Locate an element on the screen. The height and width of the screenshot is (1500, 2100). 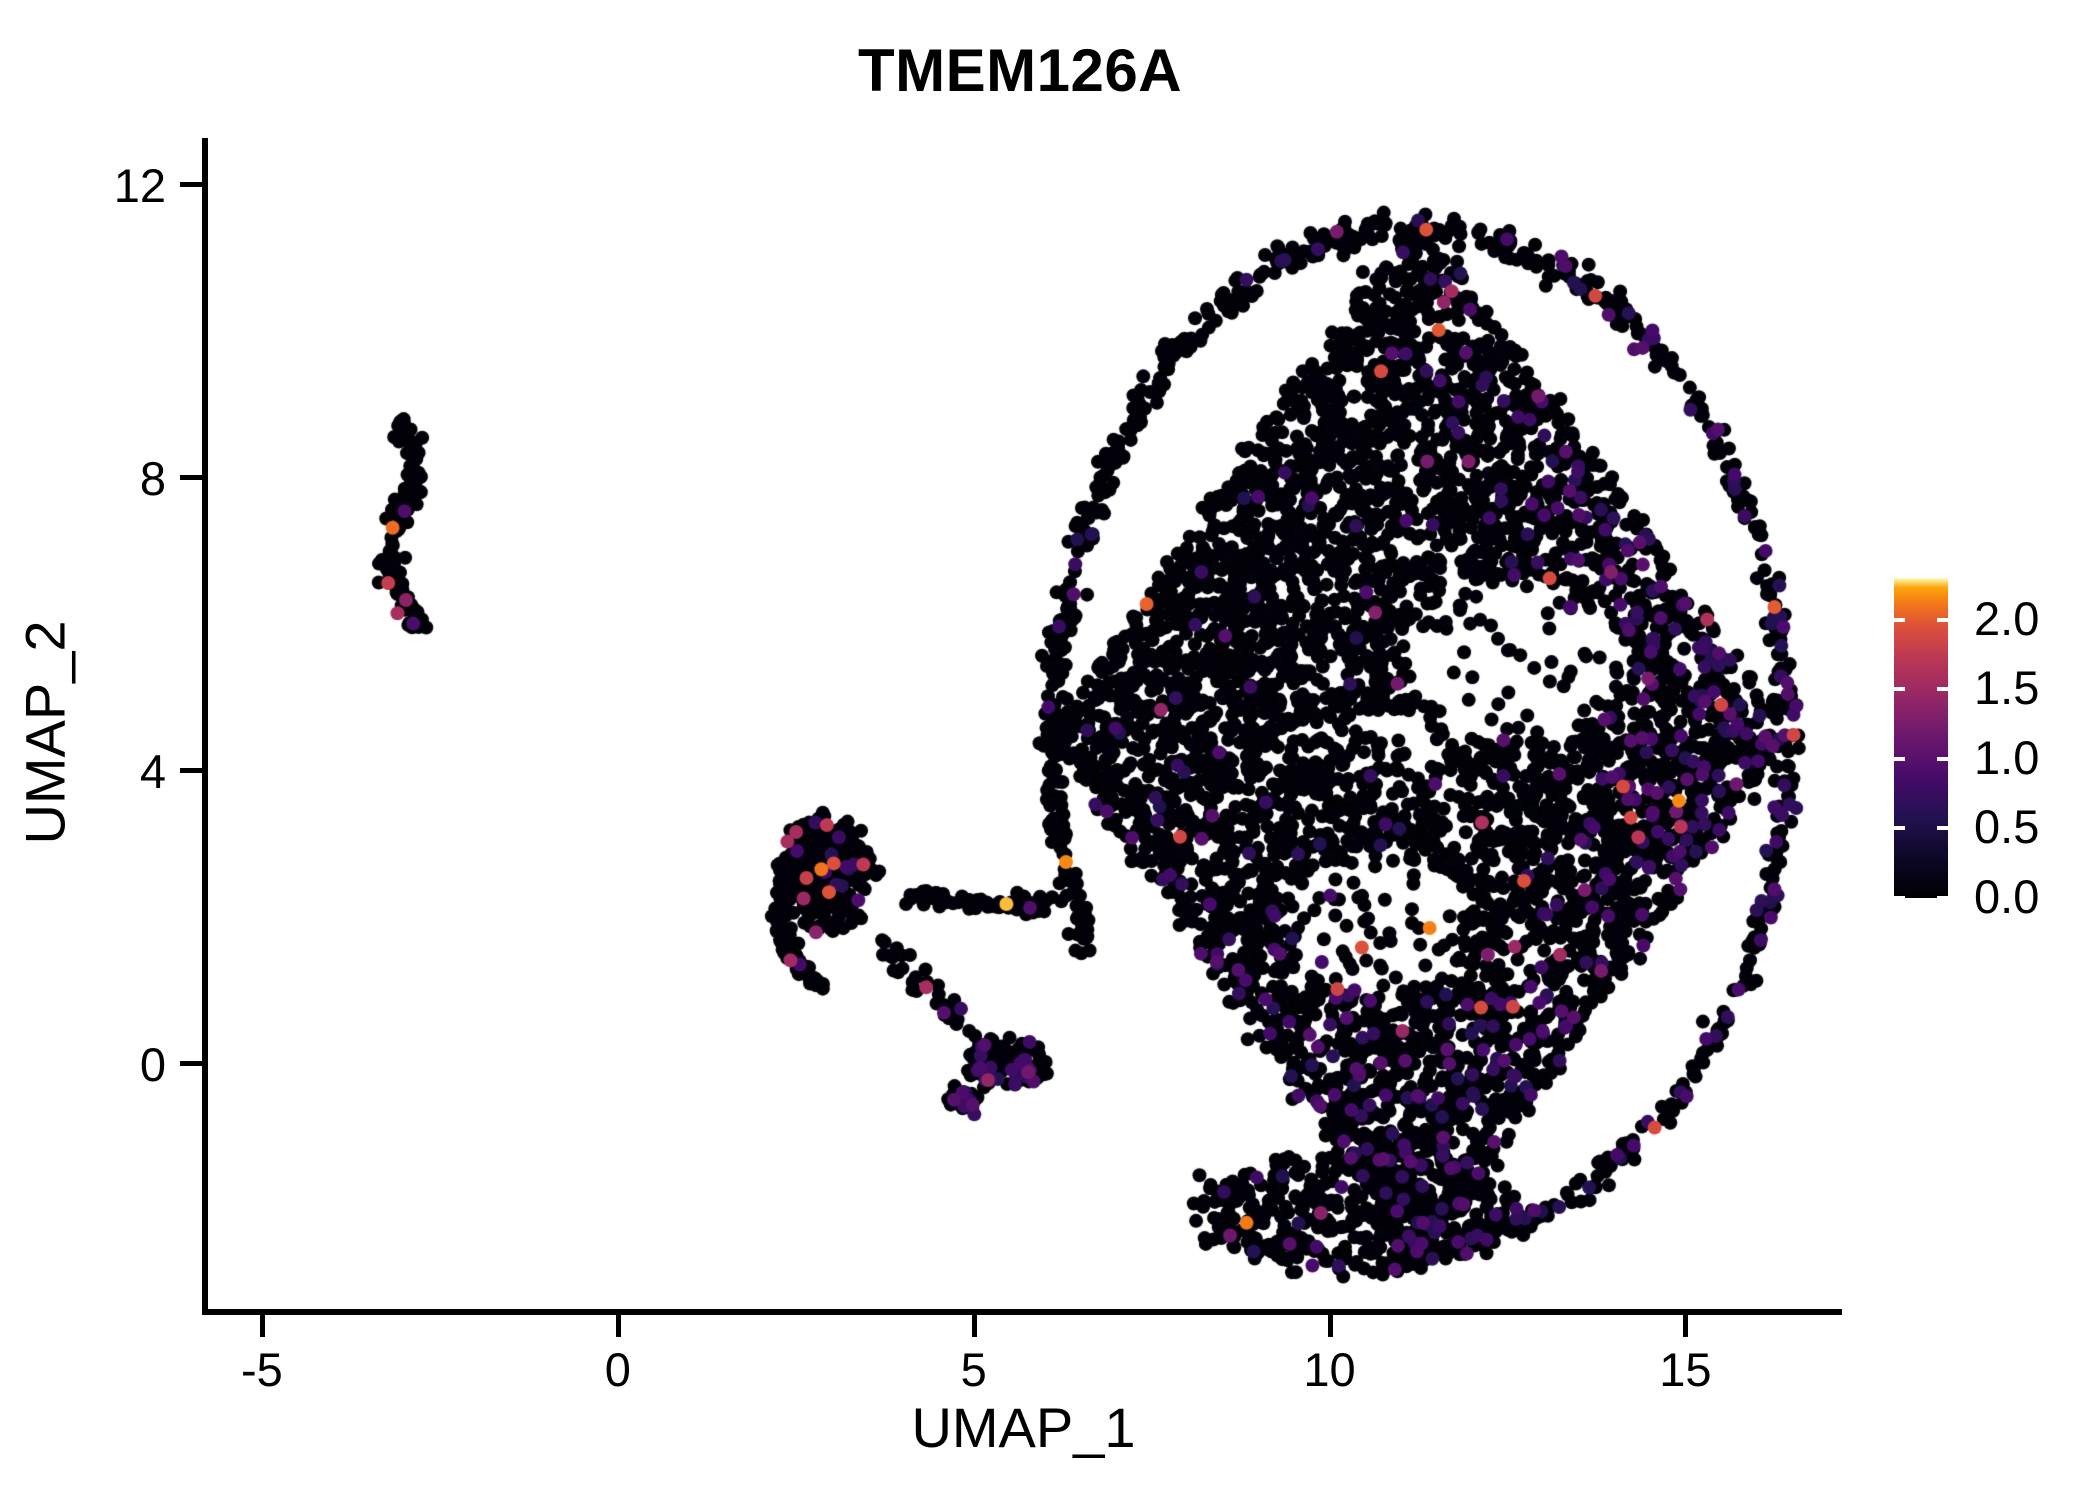
colorbar-tick-label: 1.5 is located at coordinates (2007, 688).